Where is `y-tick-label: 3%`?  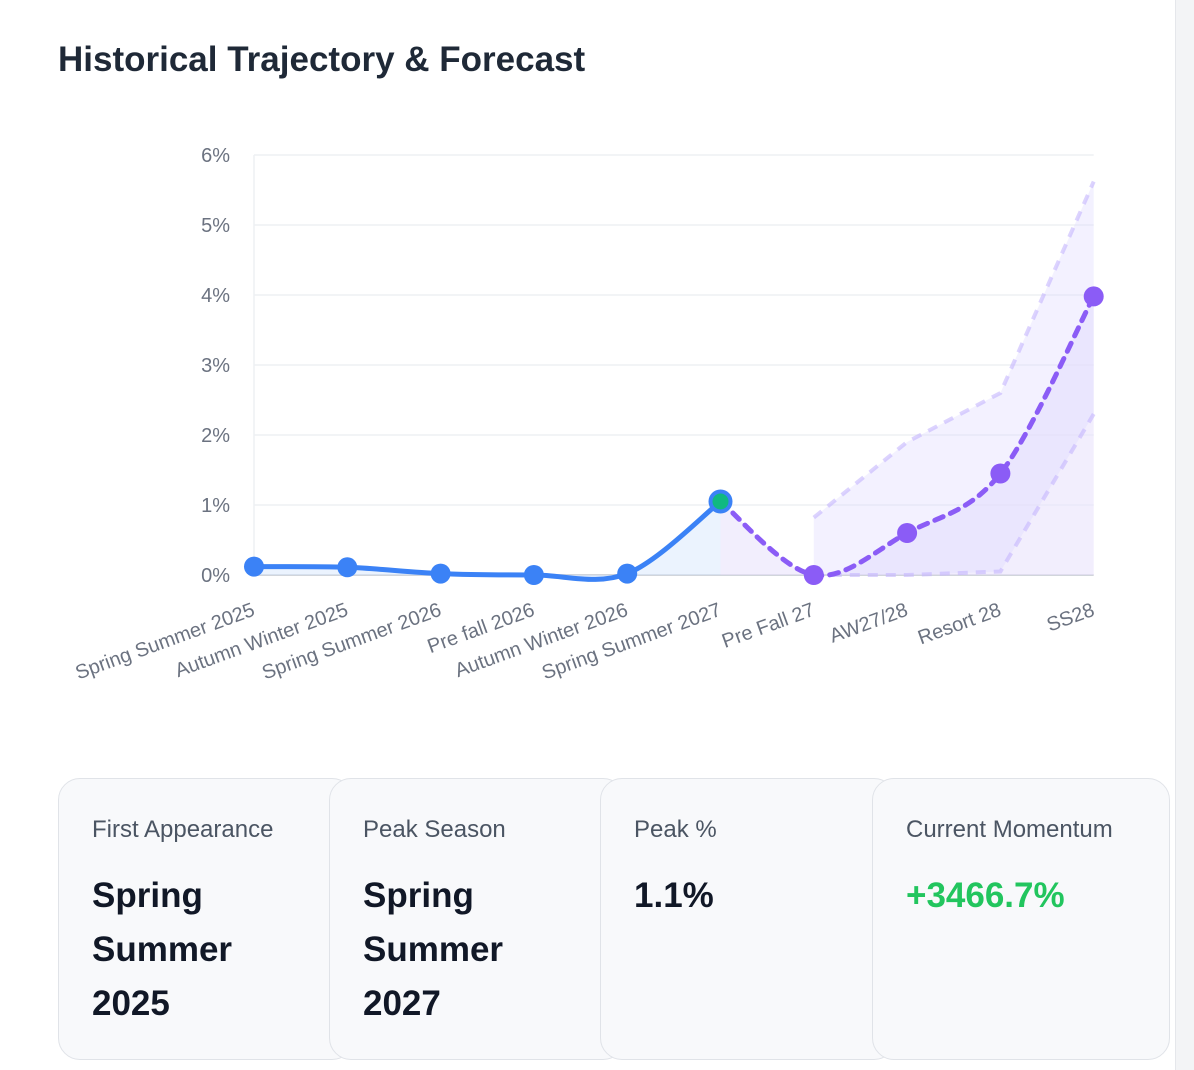 y-tick-label: 3% is located at coordinates (215, 366).